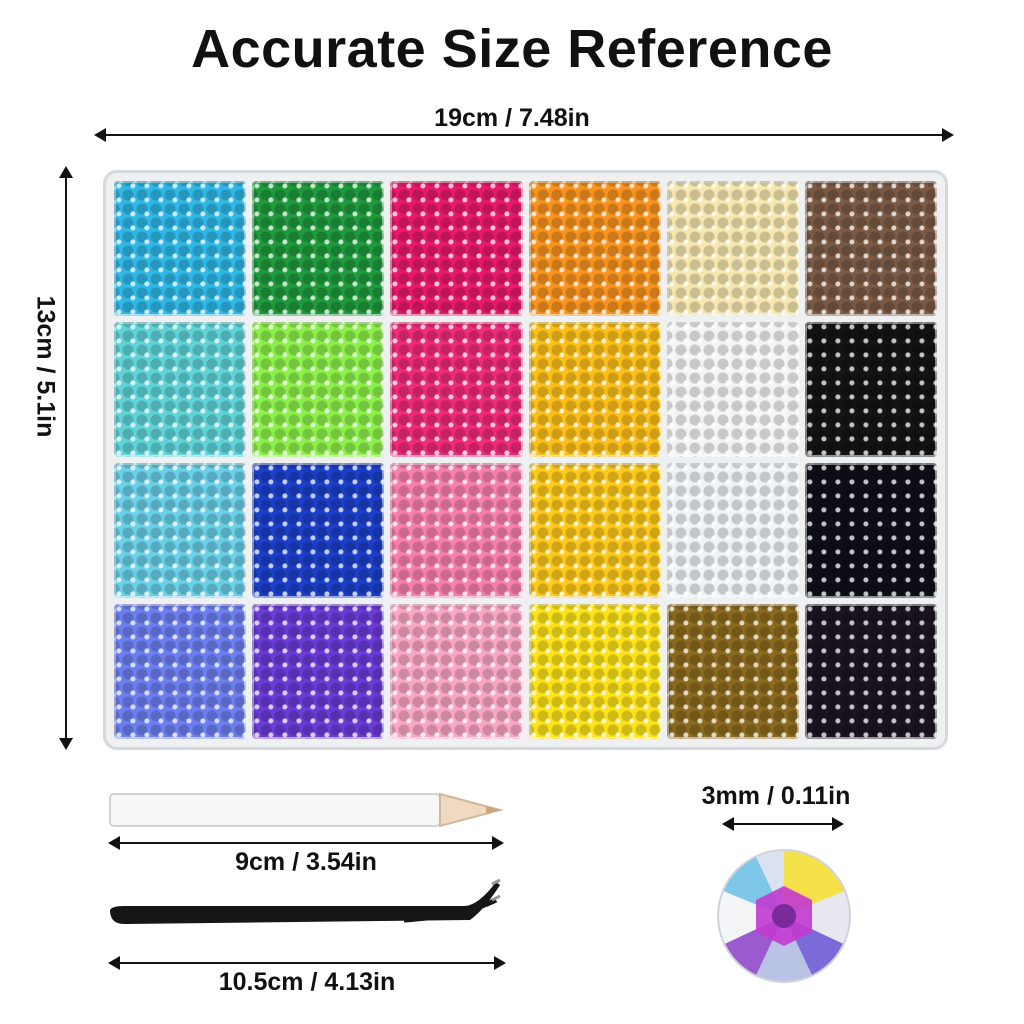 This screenshot has width=1024, height=1024. What do you see at coordinates (45, 366) in the screenshot?
I see `box-height-label: 13cm / 5.1in` at bounding box center [45, 366].